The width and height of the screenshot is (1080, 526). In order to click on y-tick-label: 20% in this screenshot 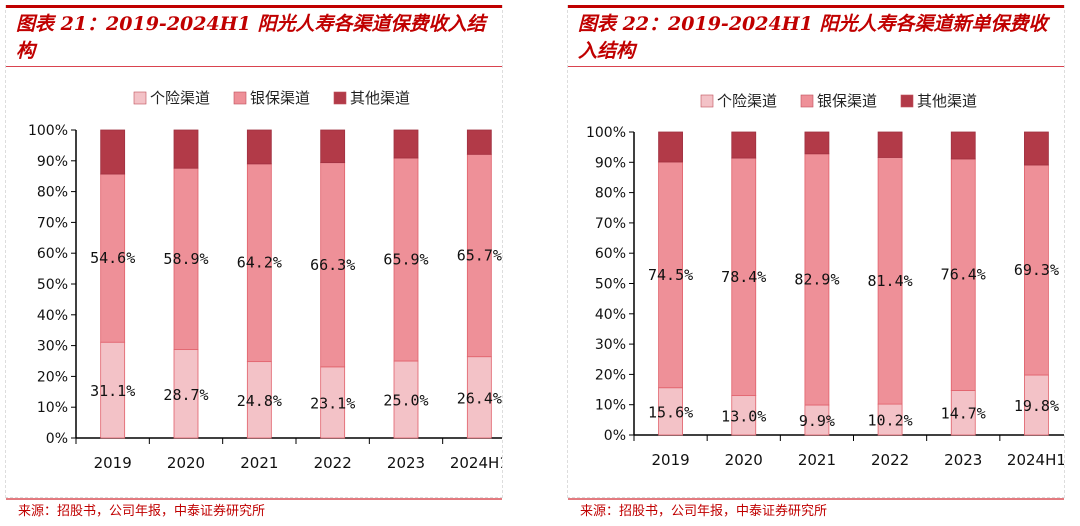, I will do `click(52, 377)`.